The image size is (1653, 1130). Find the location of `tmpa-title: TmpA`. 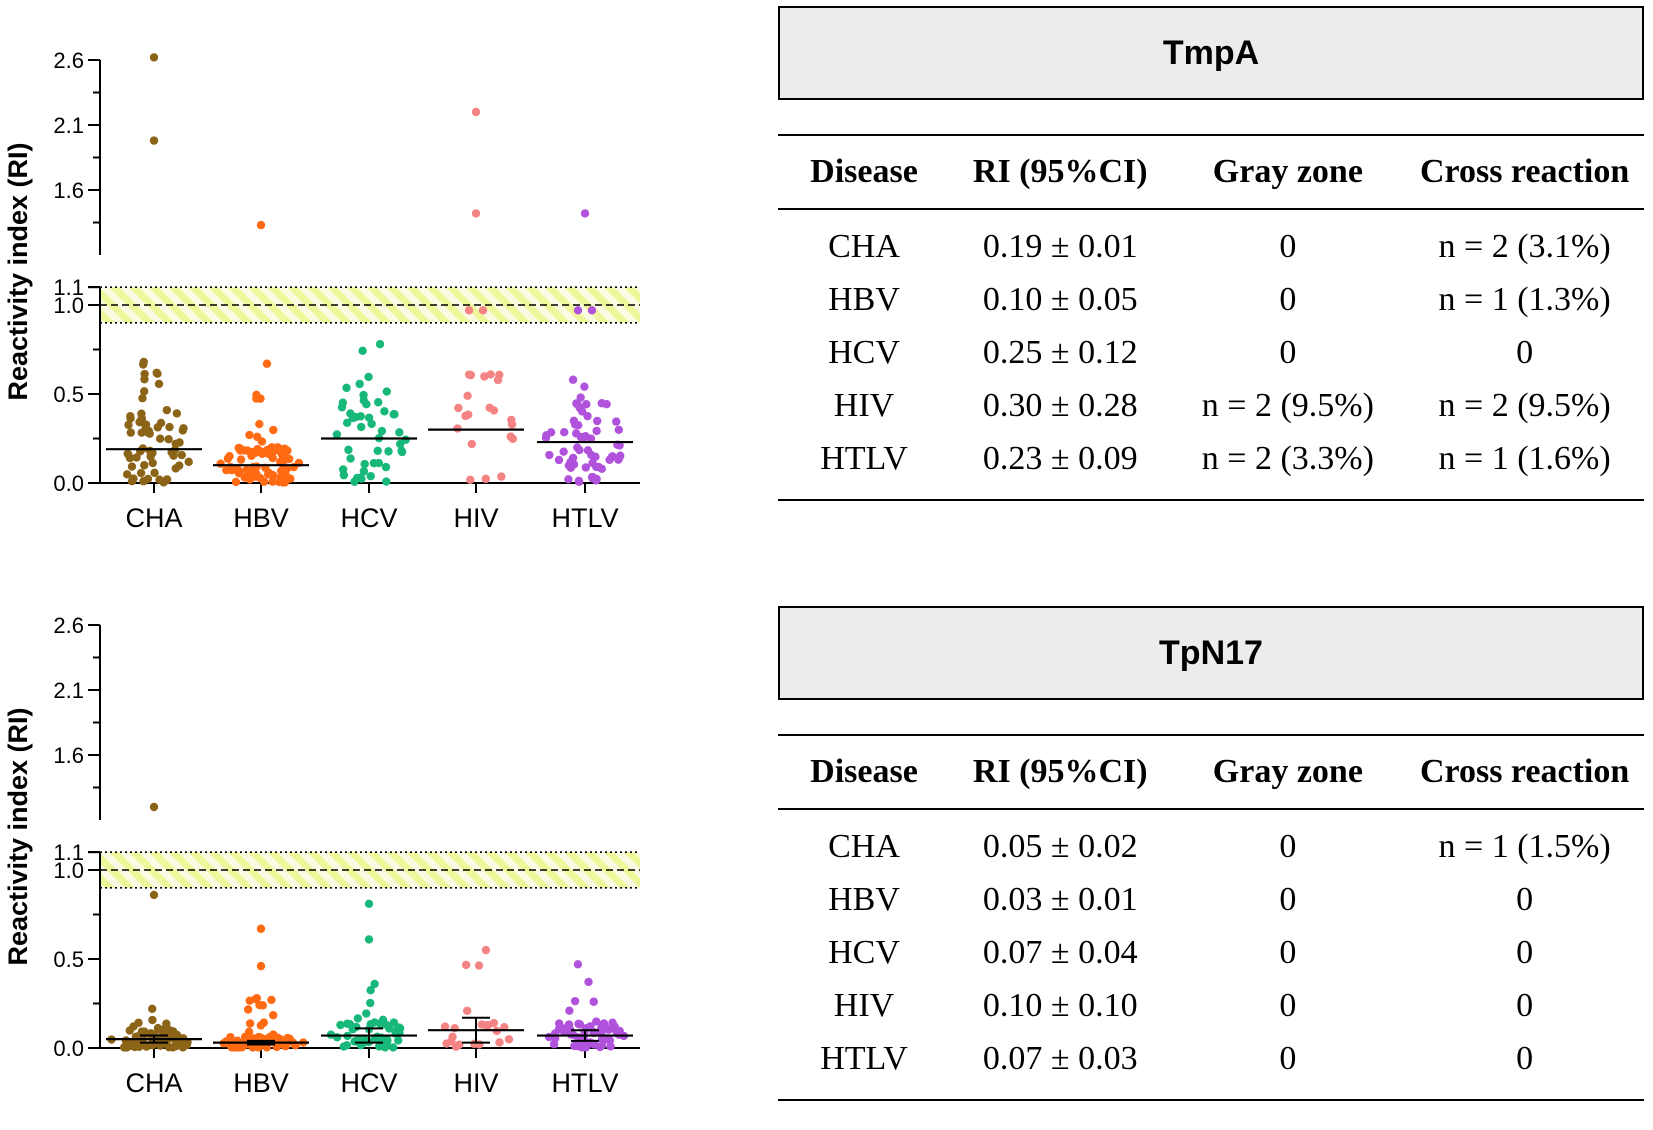

tmpa-title: TmpA is located at coordinates (1211, 53).